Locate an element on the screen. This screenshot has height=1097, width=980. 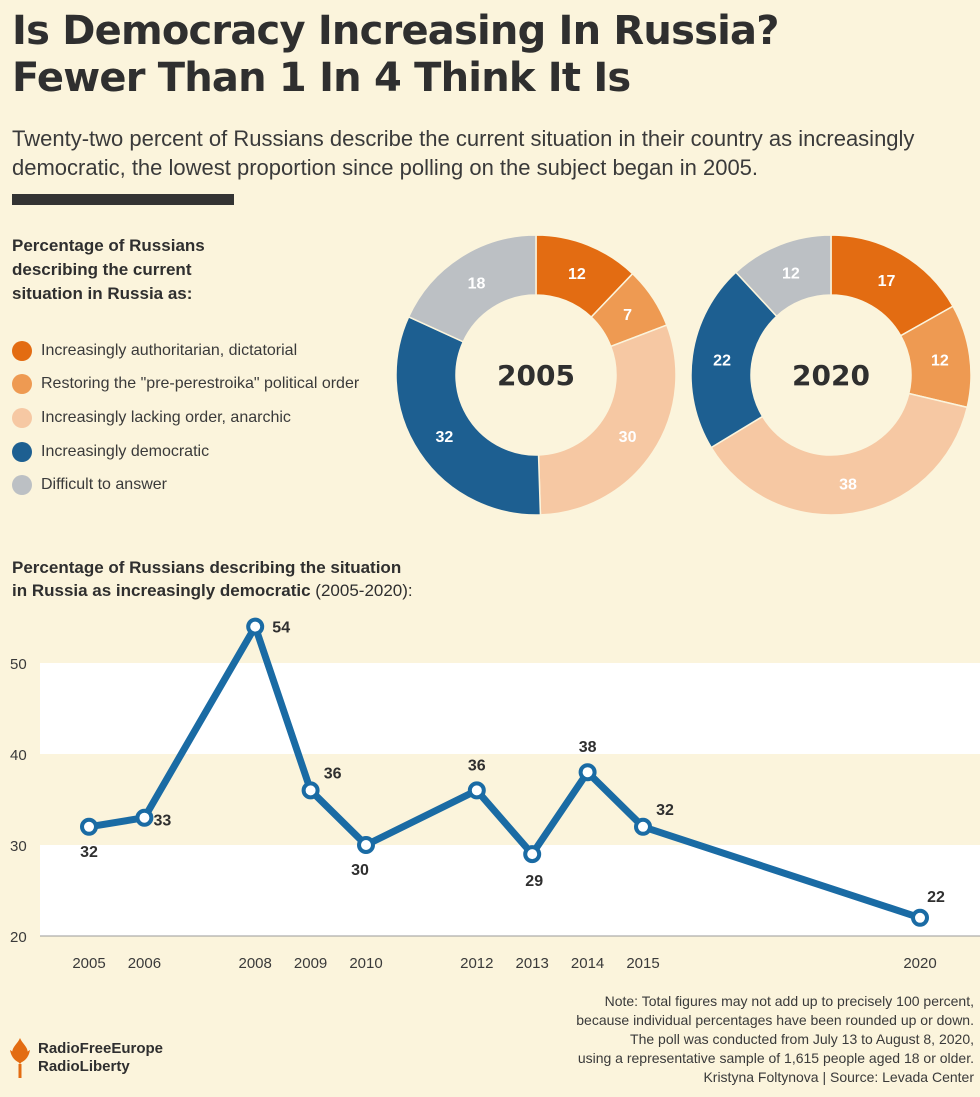
legend-title-line-1: Percentage of Russians is located at coordinates (108, 245).